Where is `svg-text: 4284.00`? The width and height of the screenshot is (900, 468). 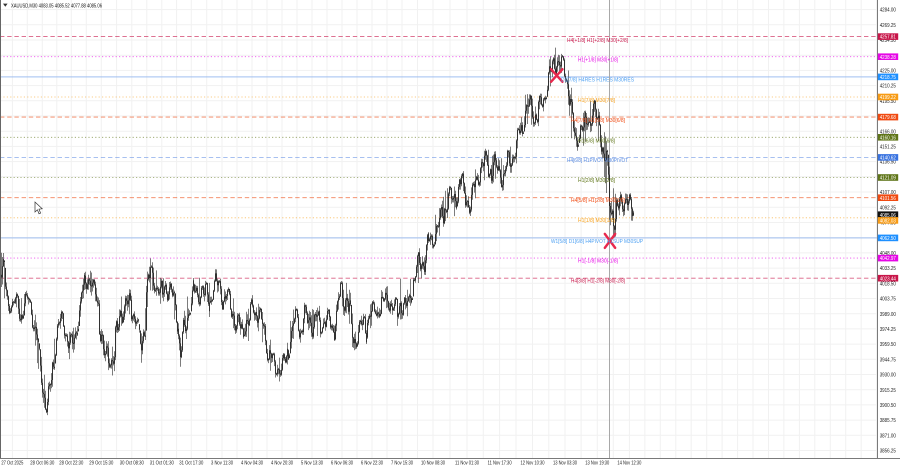 svg-text: 4284.00 is located at coordinates (888, 11).